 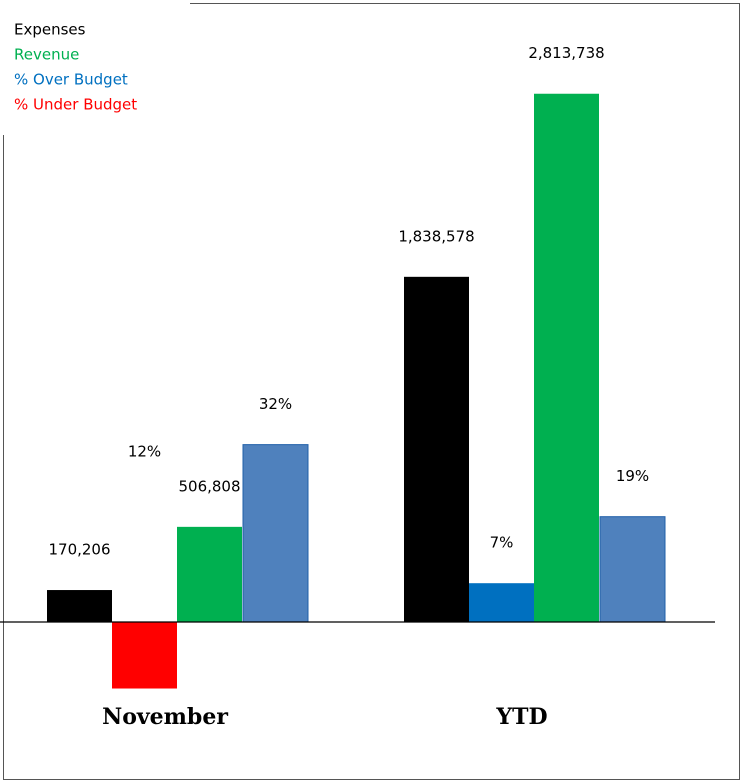 I want to click on legend-entry: Expenses, so click(x=50, y=30).